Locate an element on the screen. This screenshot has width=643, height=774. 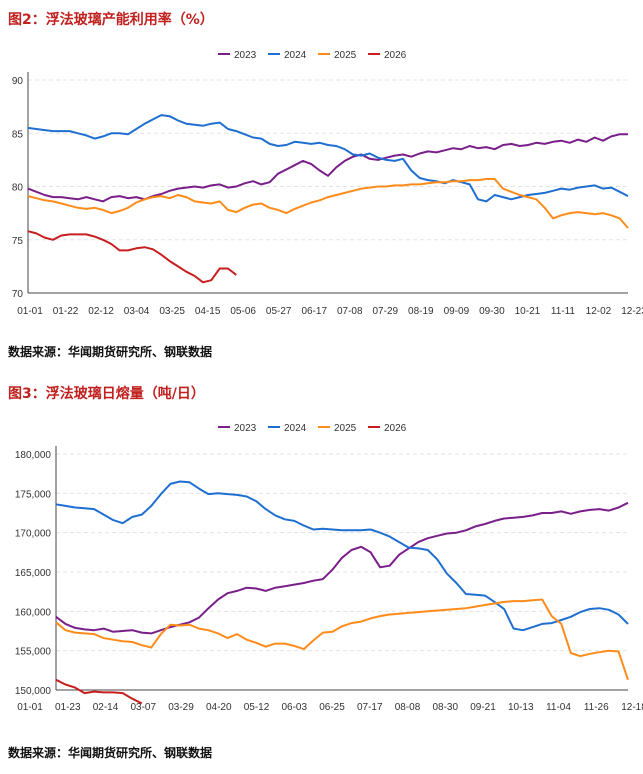
x-tick-label: 10-21 is located at coordinates (528, 311).